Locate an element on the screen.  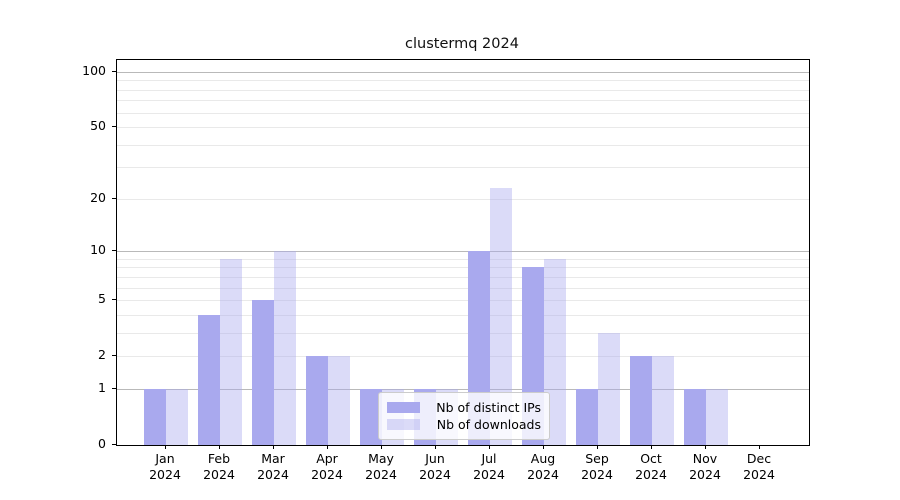
y-tick-label-2: 2 is located at coordinates (102, 355).